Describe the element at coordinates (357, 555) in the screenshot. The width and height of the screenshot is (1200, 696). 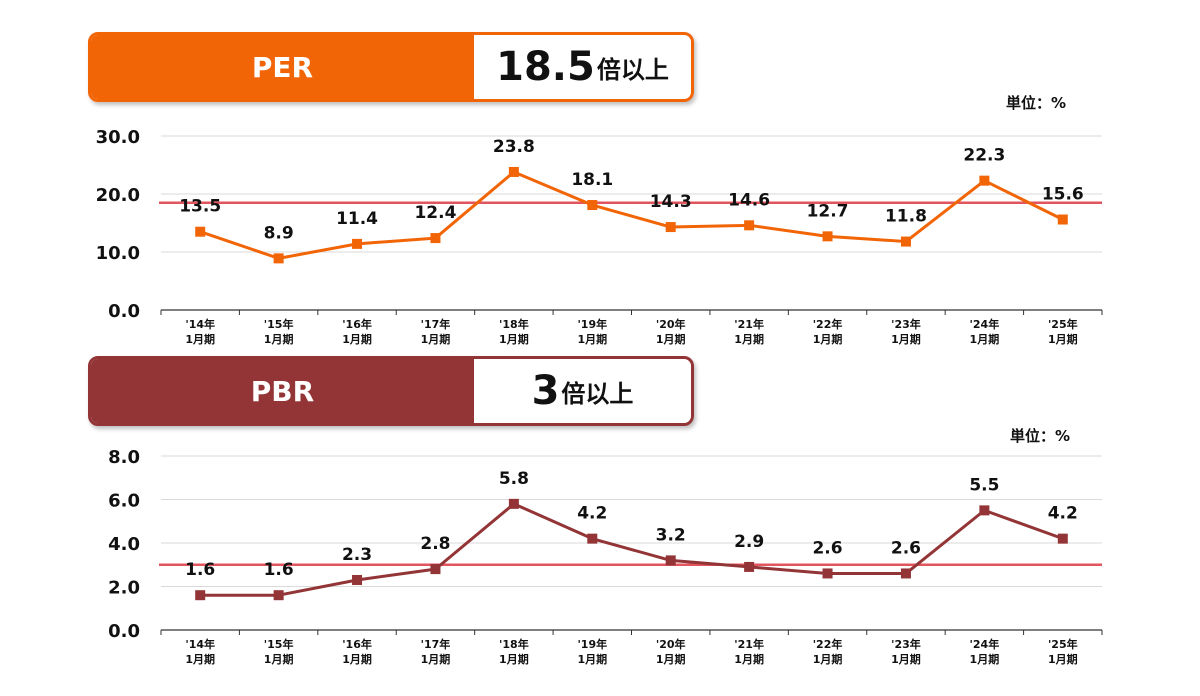
I see `pbr-data-label: 2.3` at that location.